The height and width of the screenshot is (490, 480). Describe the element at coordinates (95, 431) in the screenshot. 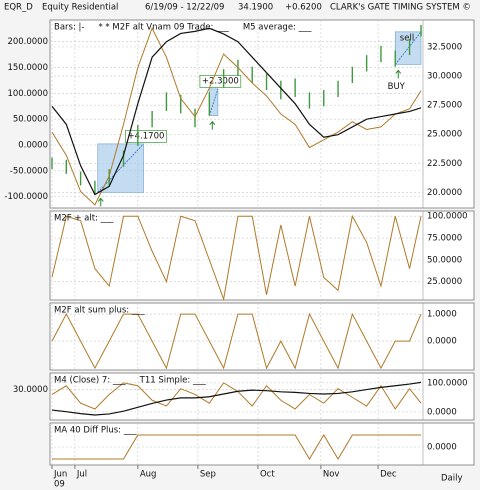

I see `legend-entry: MA 40 Diff Plus: ___` at that location.